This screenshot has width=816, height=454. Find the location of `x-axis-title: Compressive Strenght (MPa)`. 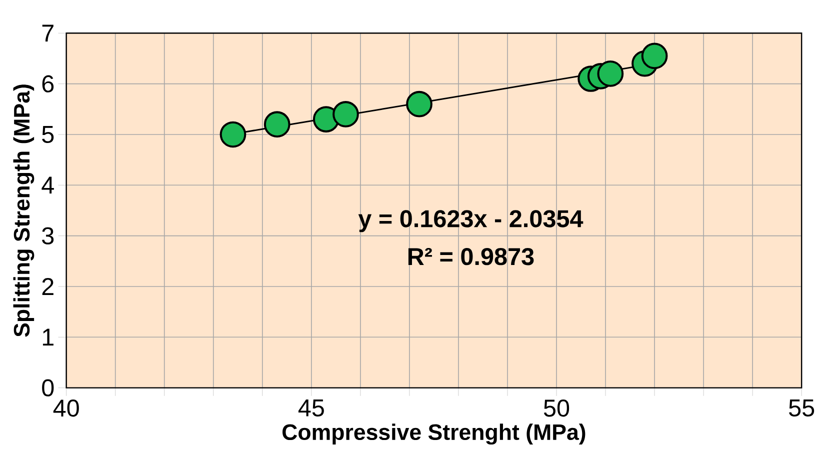

x-axis-title: Compressive Strenght (MPa) is located at coordinates (434, 434).